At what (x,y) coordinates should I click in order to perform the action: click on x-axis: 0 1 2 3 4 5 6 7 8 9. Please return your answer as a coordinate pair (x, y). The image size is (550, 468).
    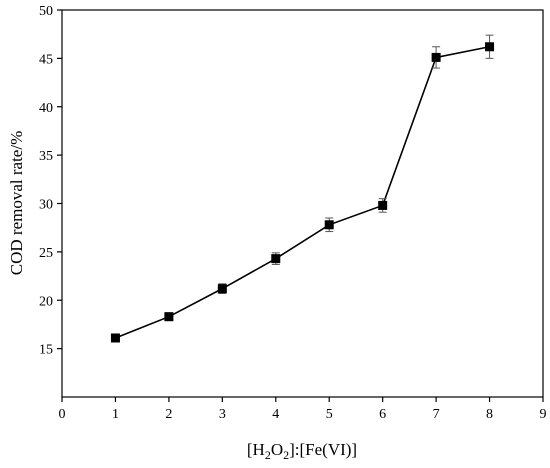
    Looking at the image, I should click on (303, 409).